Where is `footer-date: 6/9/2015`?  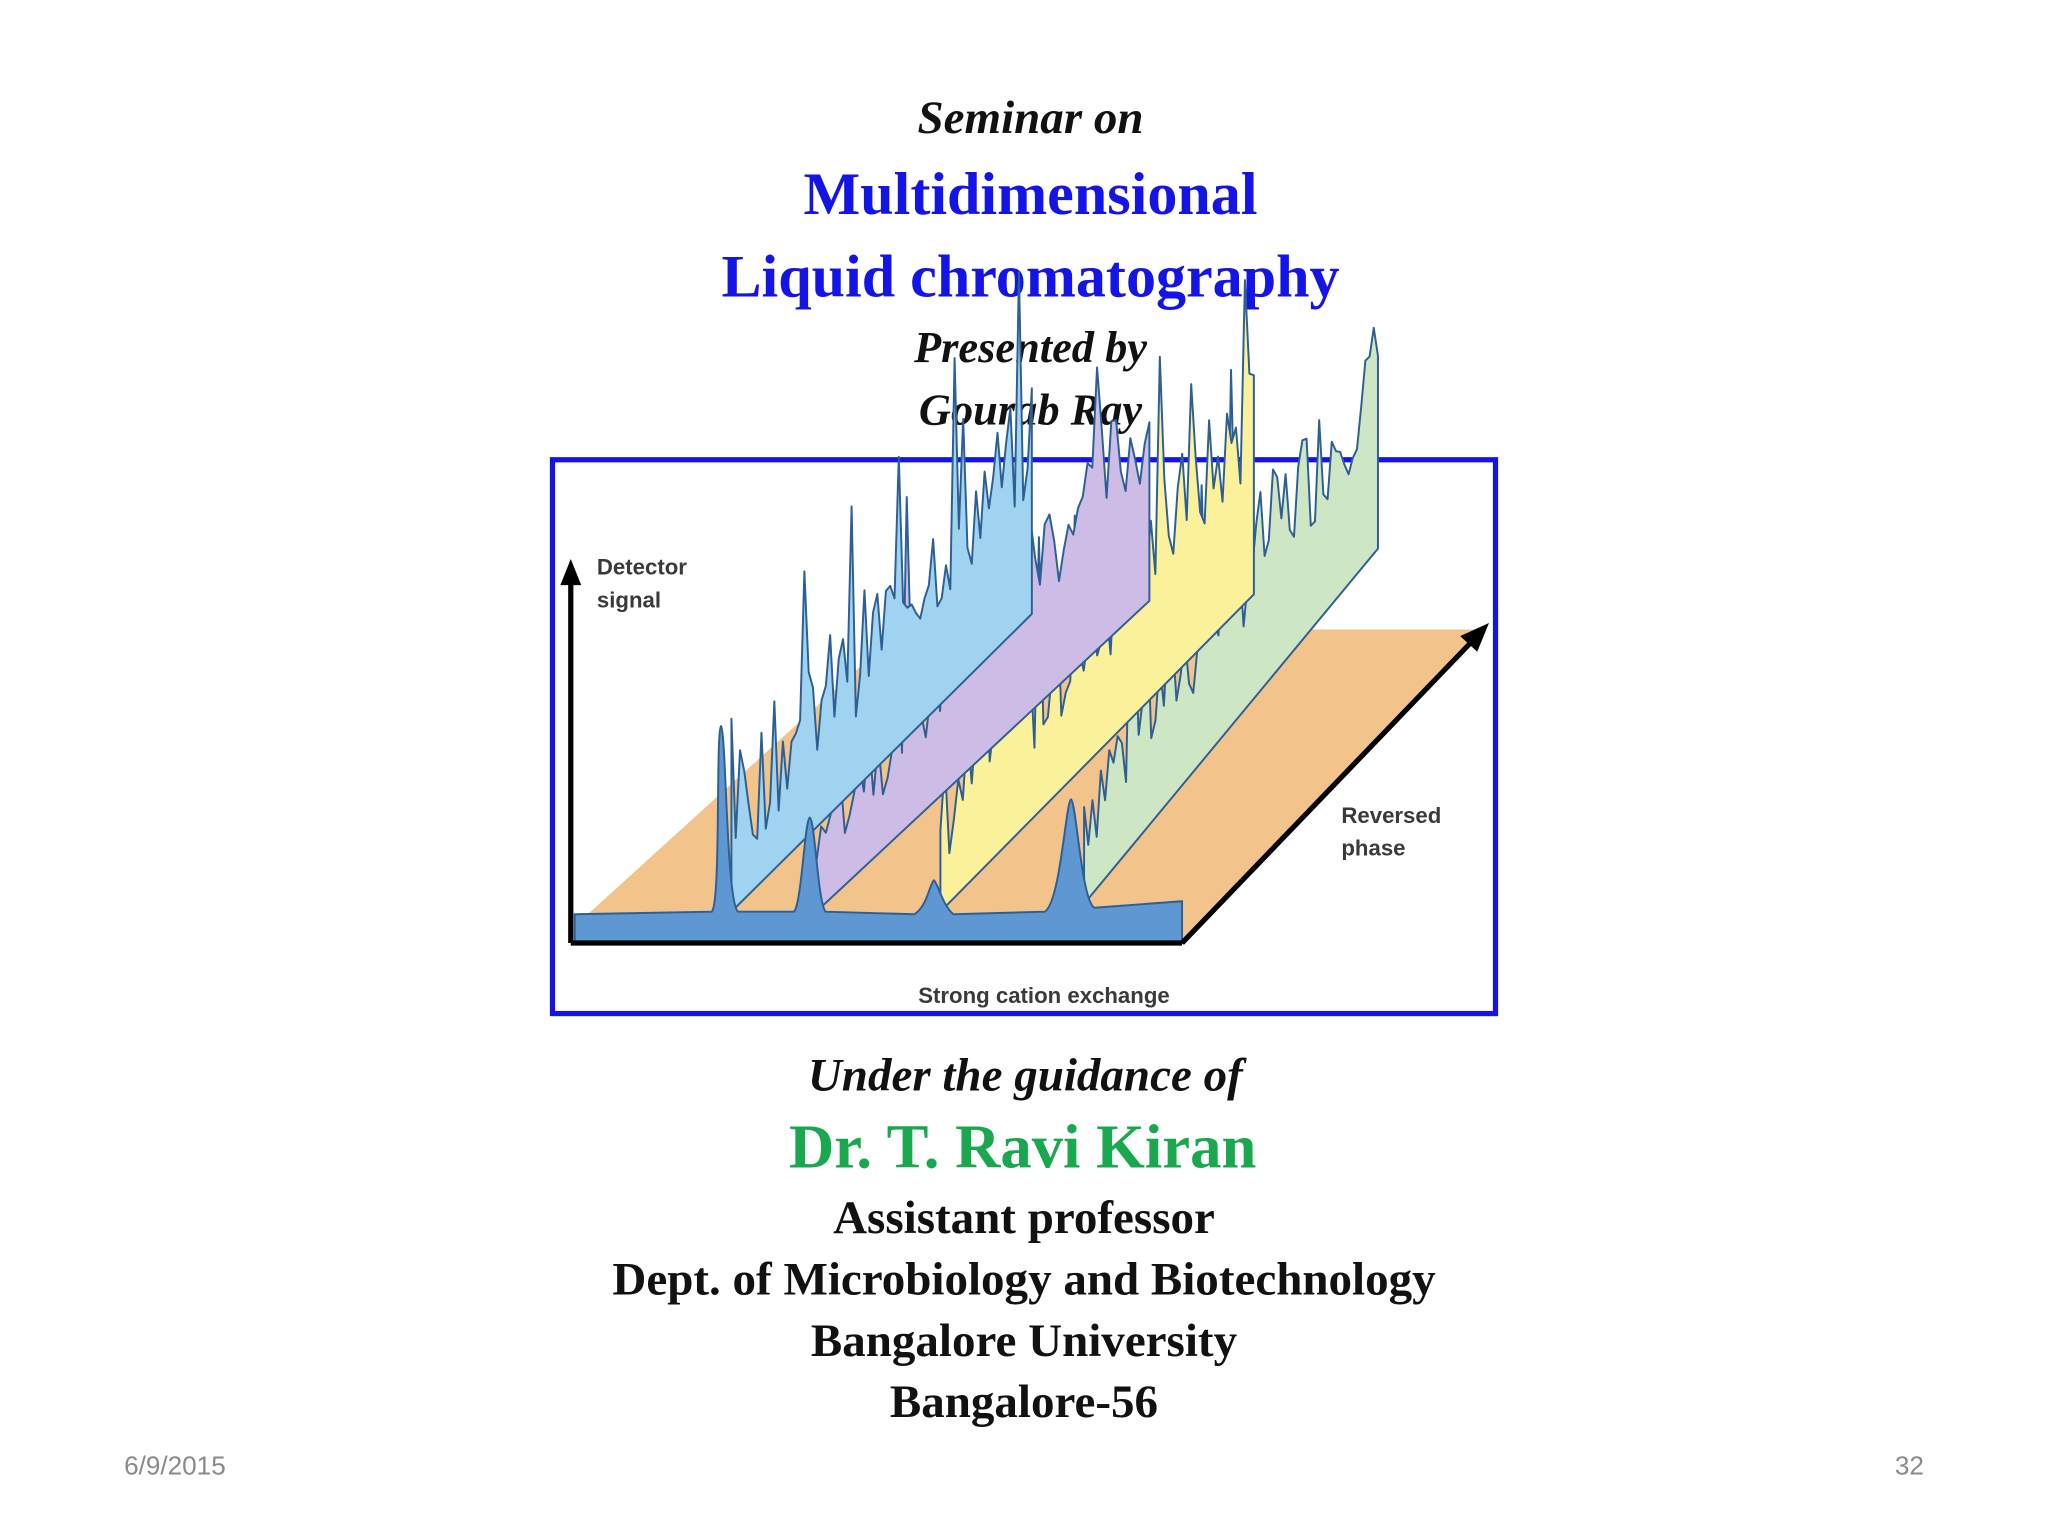
footer-date: 6/9/2015 is located at coordinates (175, 1466).